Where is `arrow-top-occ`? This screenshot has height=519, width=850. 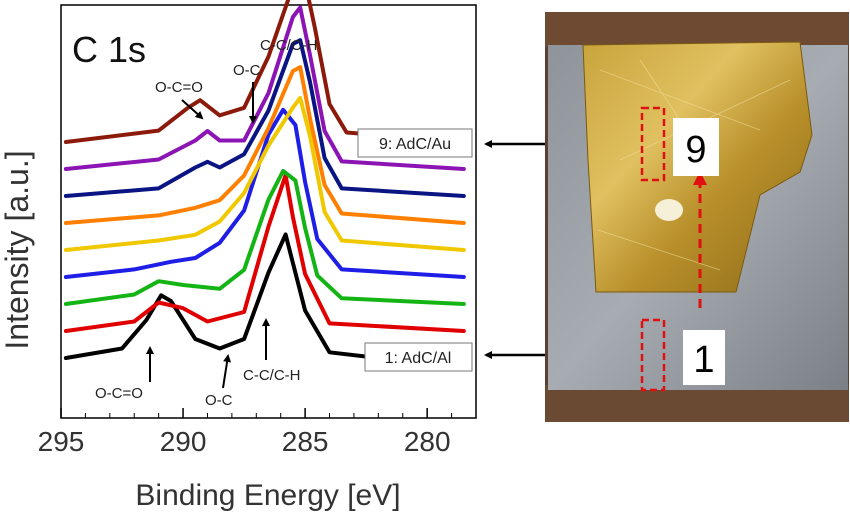 arrow-top-occ is located at coordinates (192, 109).